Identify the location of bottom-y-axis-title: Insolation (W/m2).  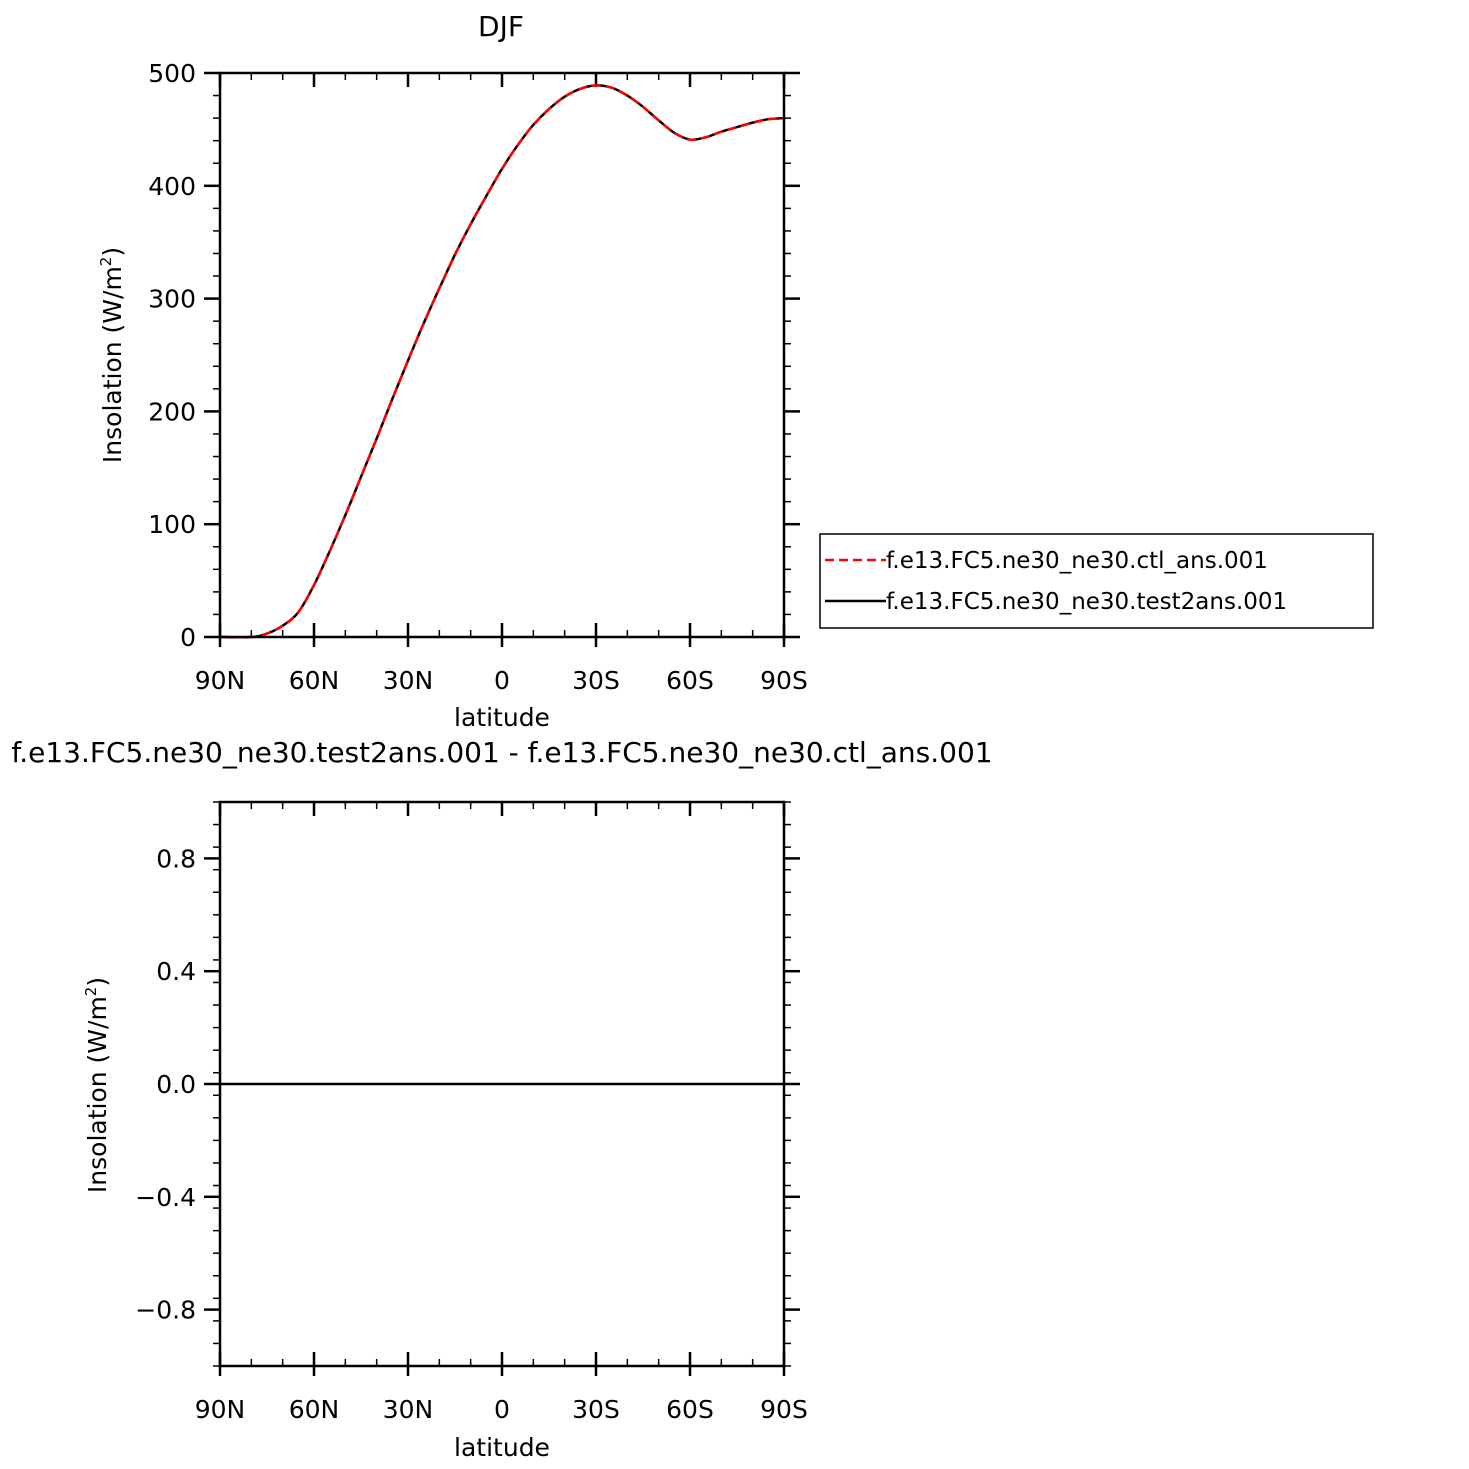
(97, 1085).